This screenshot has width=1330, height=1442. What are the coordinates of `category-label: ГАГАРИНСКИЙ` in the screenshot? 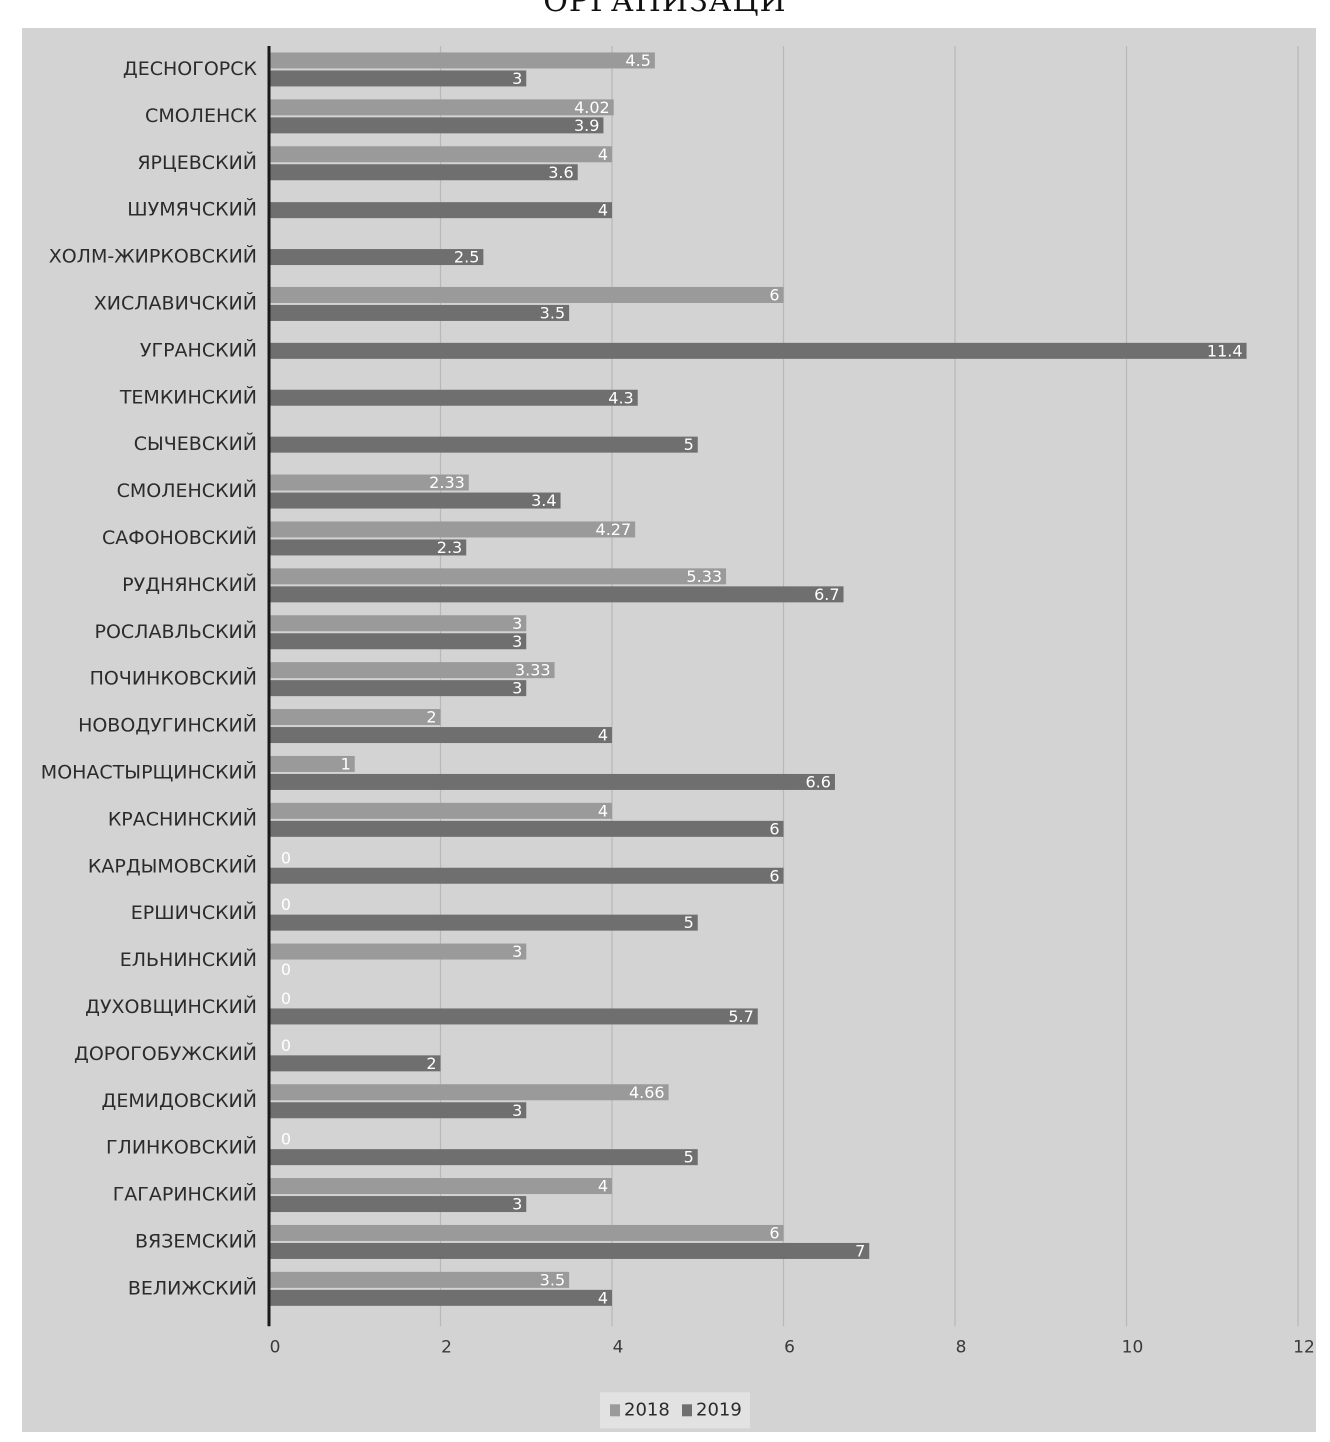 It's located at (185, 1194).